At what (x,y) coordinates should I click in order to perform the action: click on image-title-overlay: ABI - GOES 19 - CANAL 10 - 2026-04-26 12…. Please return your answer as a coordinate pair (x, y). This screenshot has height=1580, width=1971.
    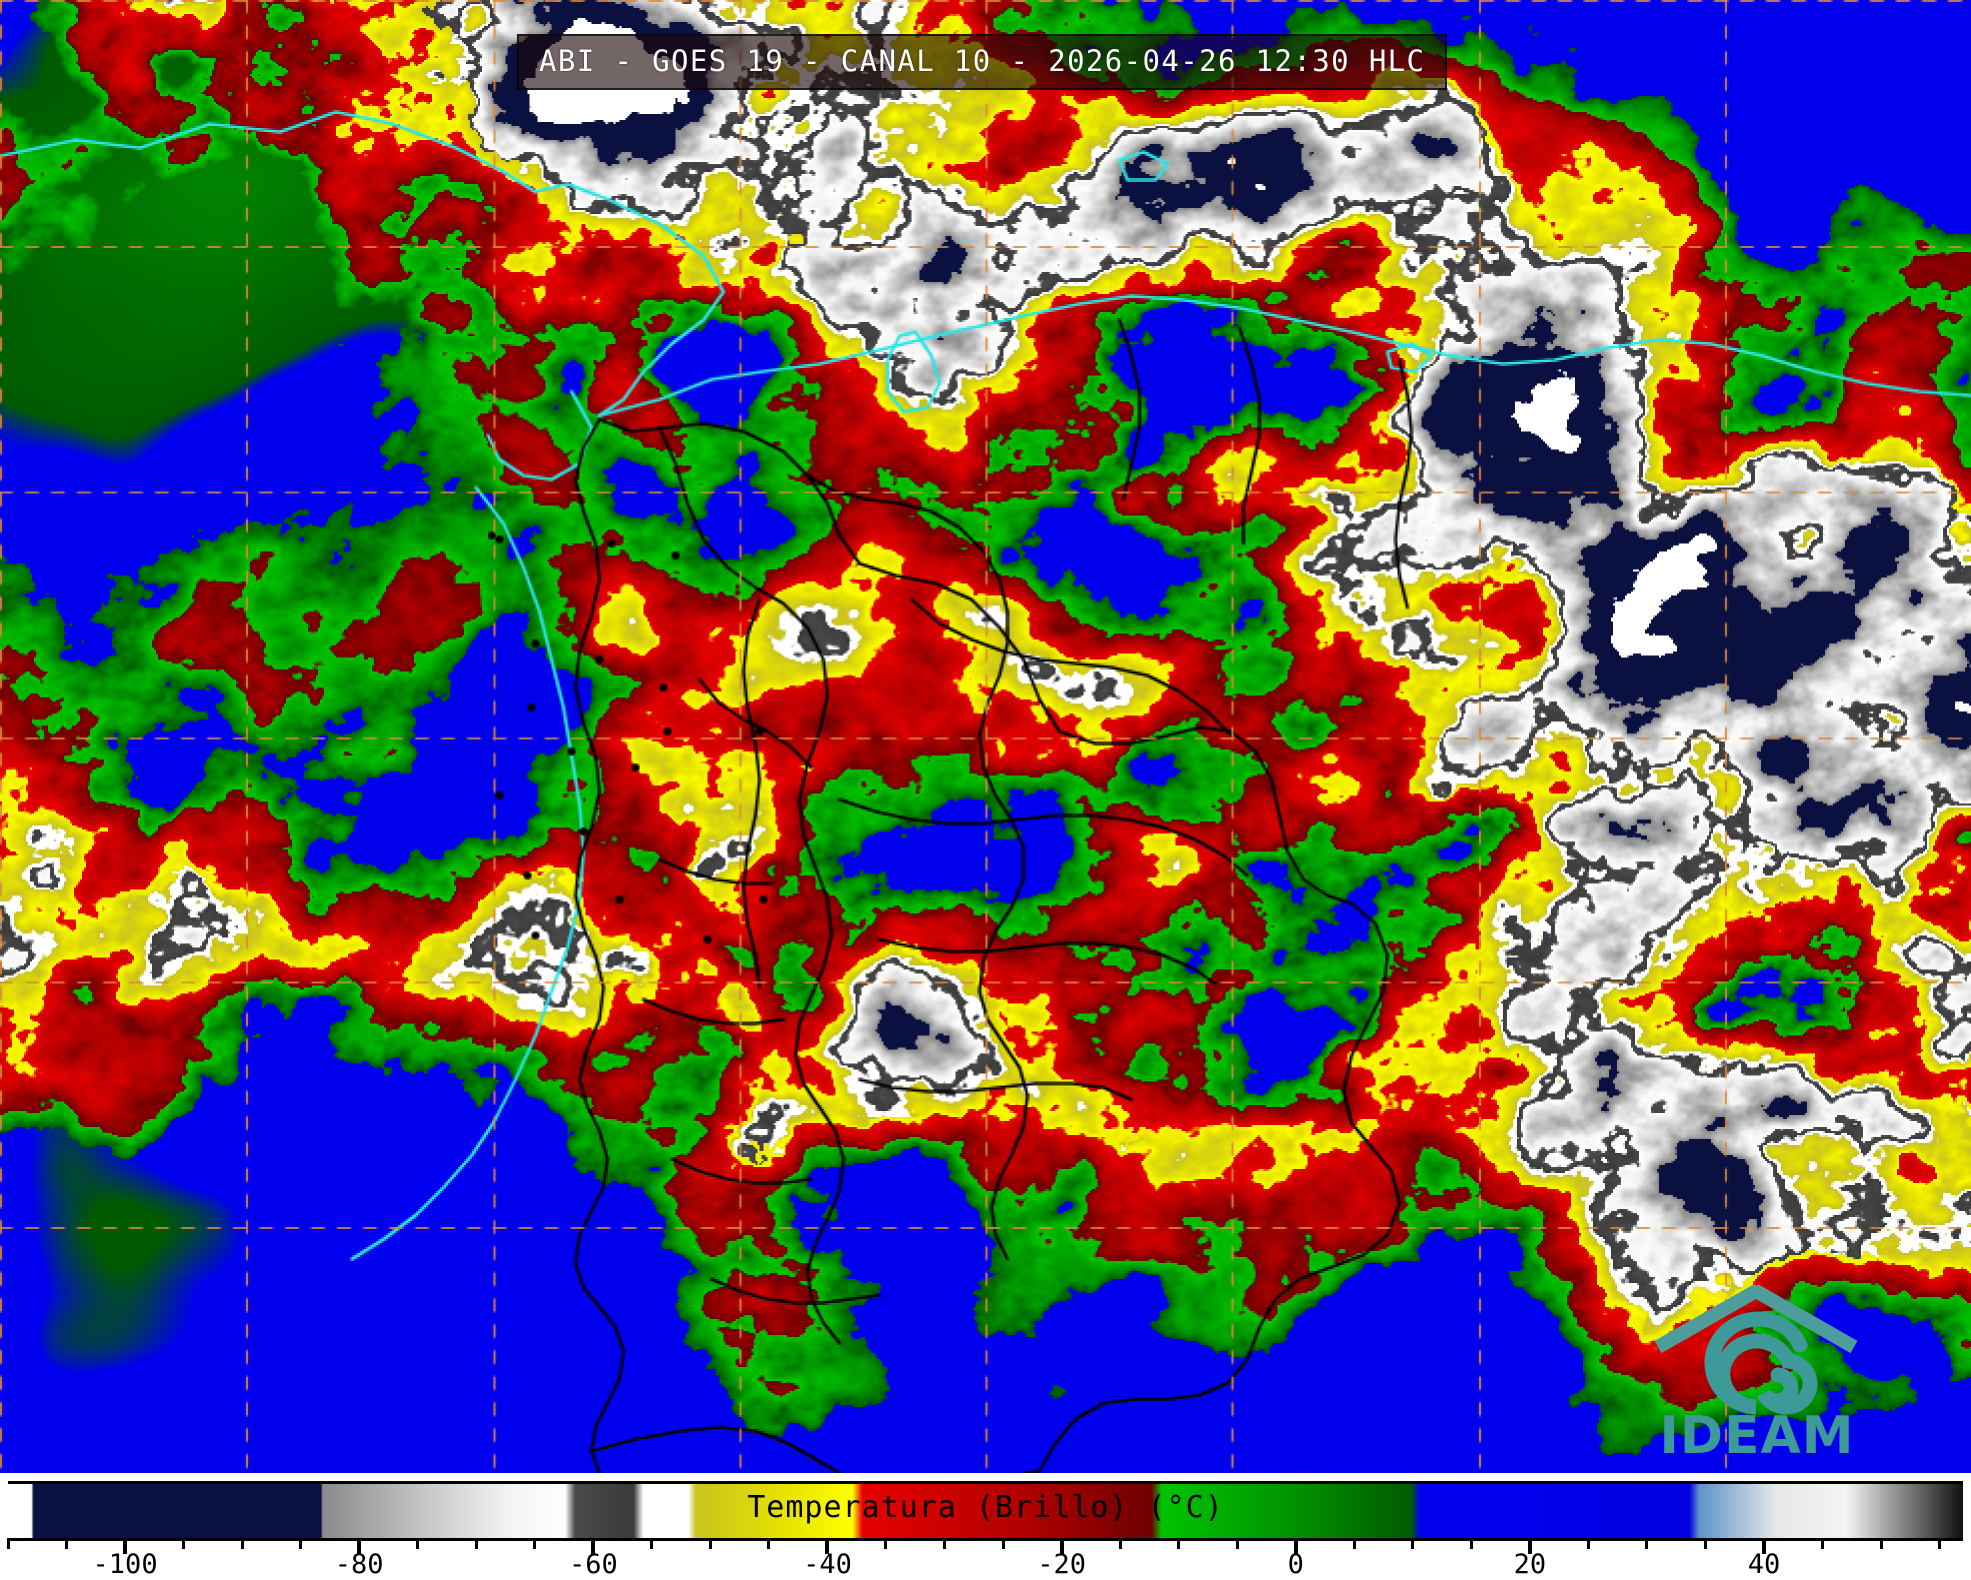
    Looking at the image, I should click on (982, 62).